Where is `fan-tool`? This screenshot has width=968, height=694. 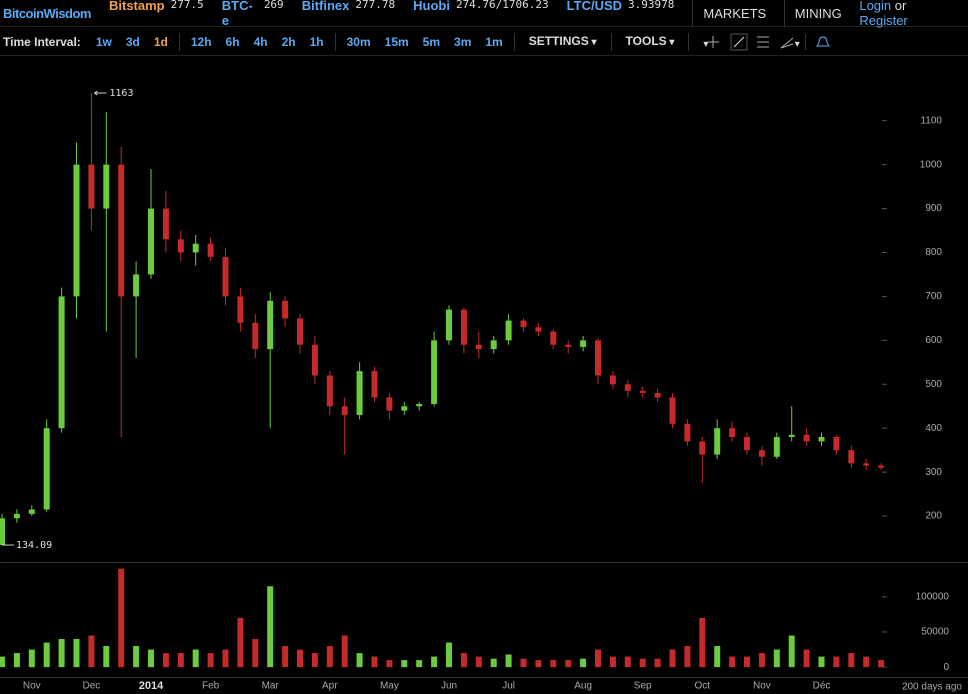
fan-tool is located at coordinates (787, 42).